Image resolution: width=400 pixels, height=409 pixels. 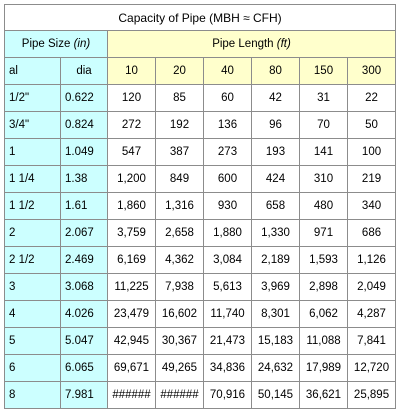 I want to click on capacity-value-cell: 16,602, so click(x=179, y=314).